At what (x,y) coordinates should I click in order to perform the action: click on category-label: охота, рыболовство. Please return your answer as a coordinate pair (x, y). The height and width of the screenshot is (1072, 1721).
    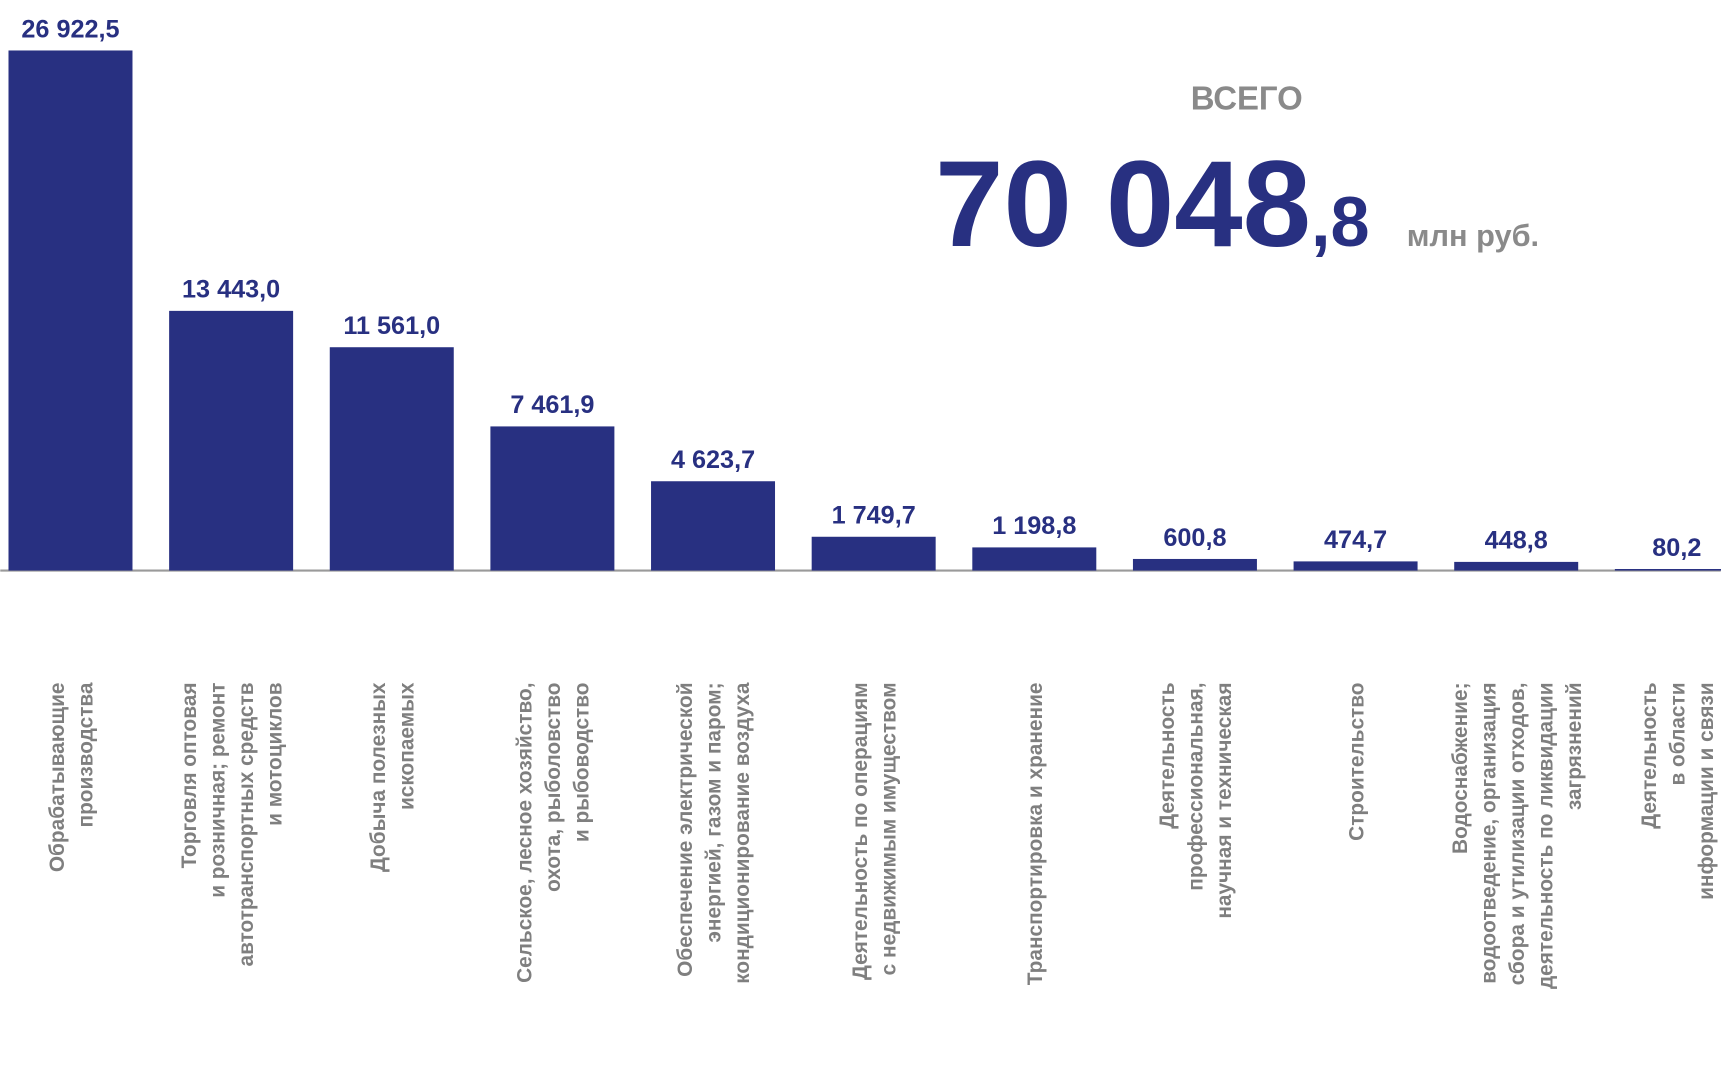
    Looking at the image, I should click on (553, 786).